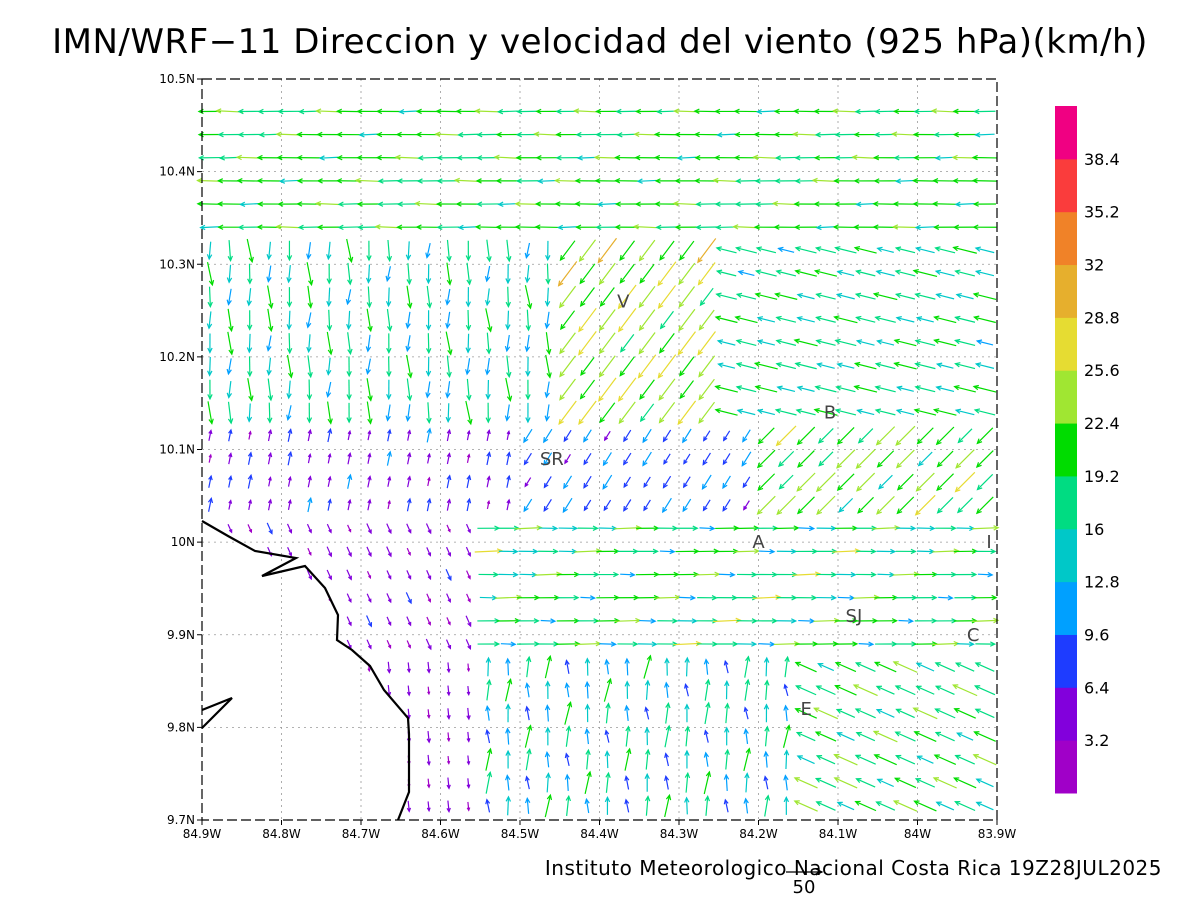 This screenshot has height=900, width=1200. Describe the element at coordinates (1066, 185) in the screenshot. I see `colorbar-segment` at that location.